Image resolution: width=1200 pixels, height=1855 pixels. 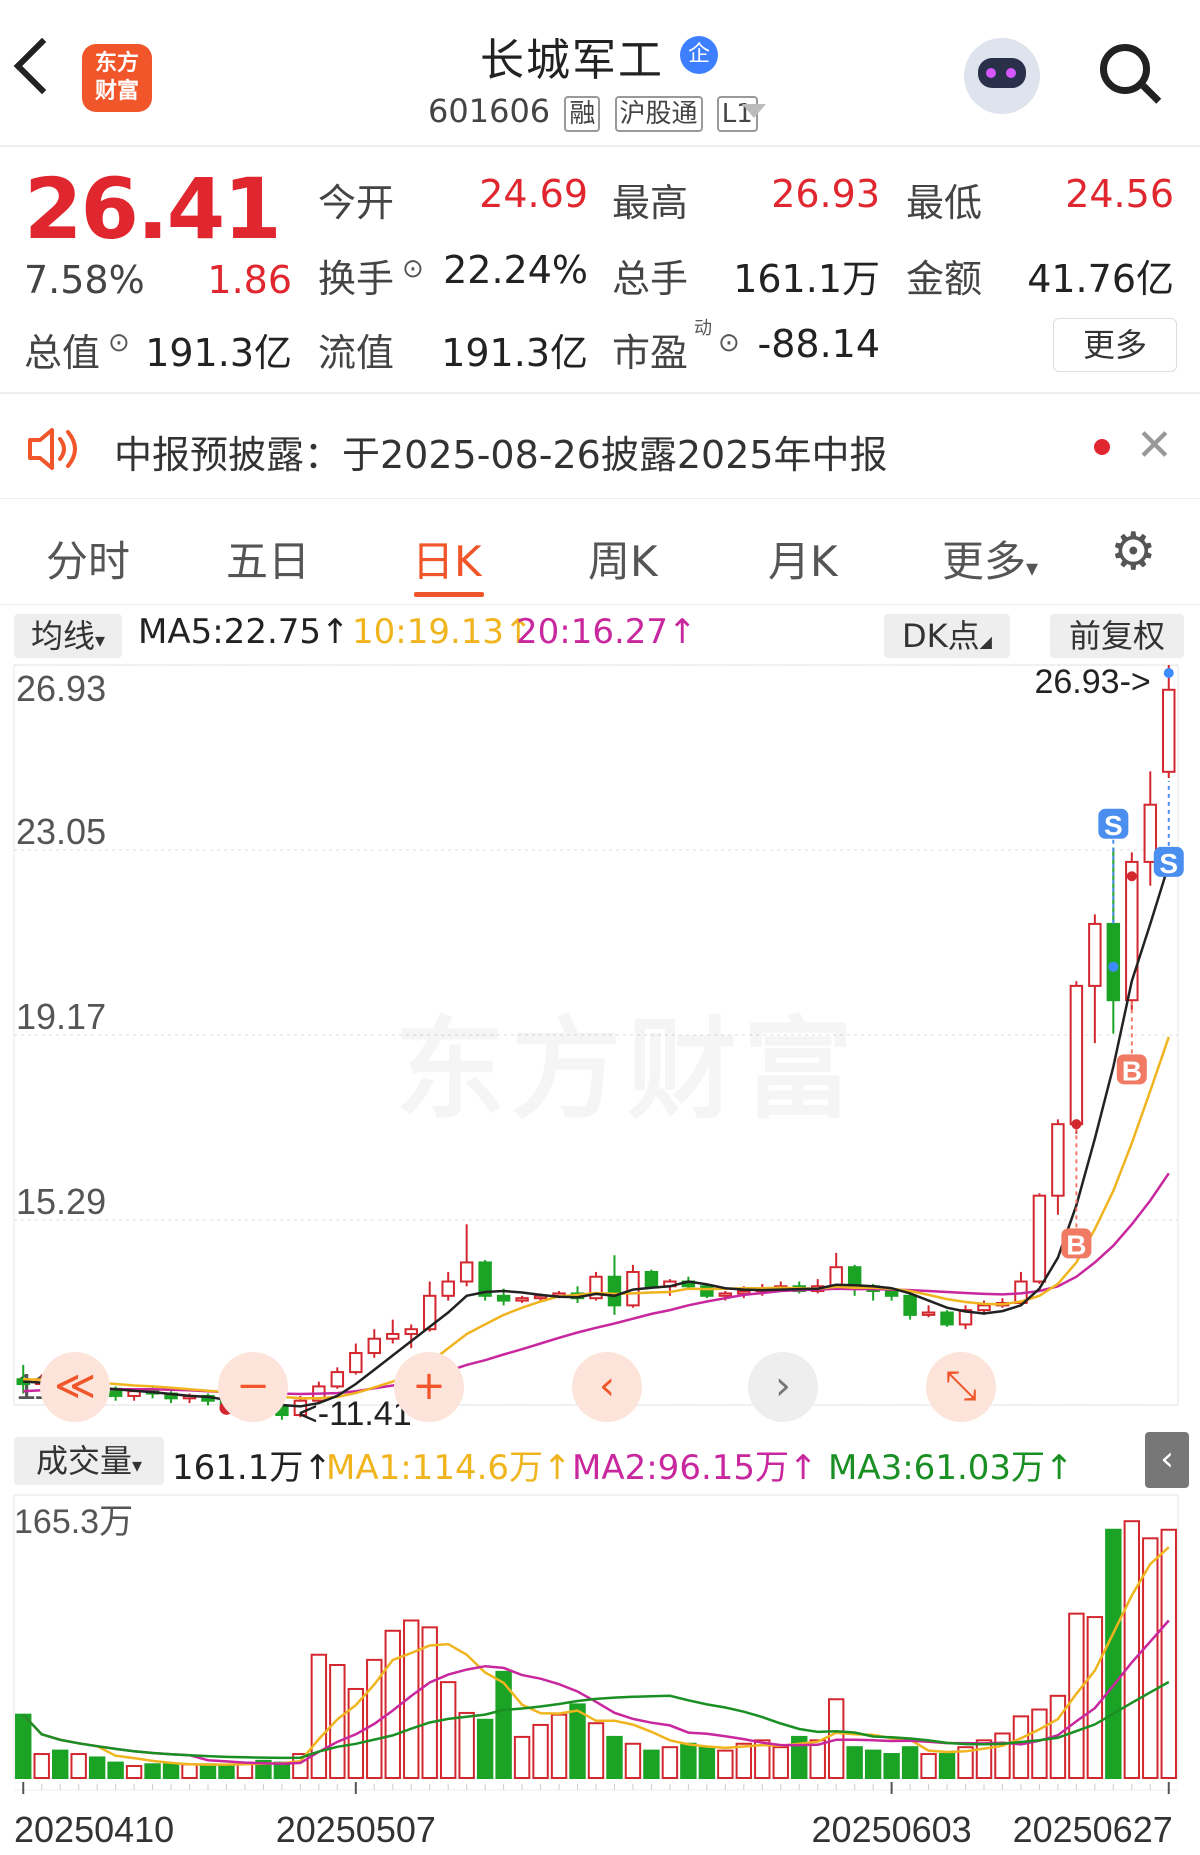 What do you see at coordinates (819, 344) in the screenshot?
I see `stat-value-pe: -88.14` at bounding box center [819, 344].